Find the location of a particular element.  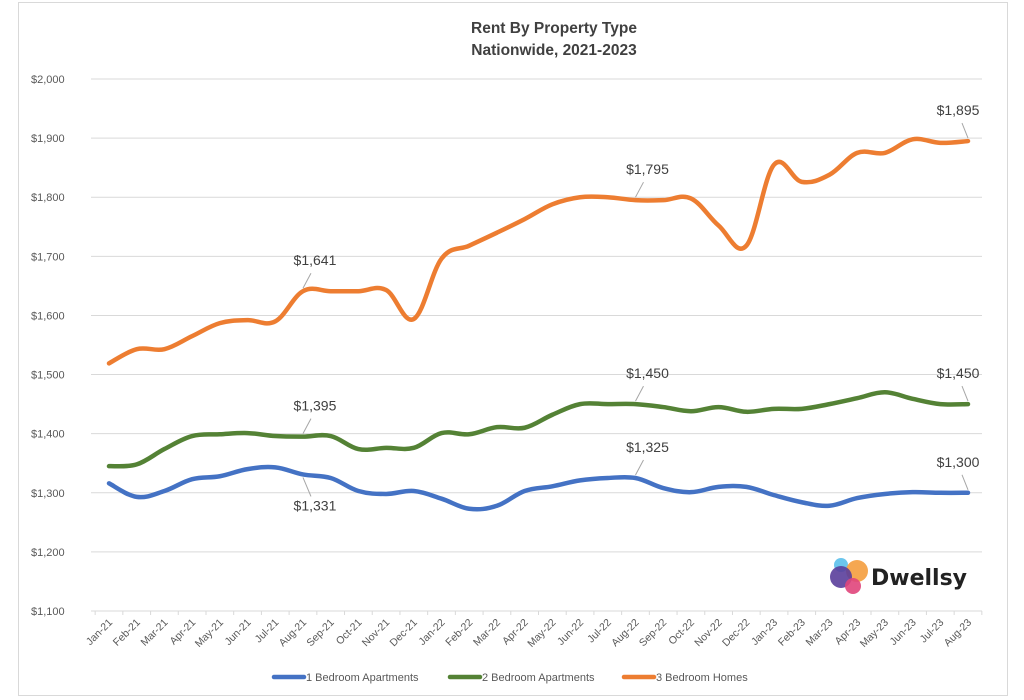

data-label: $1,895 is located at coordinates (958, 110).